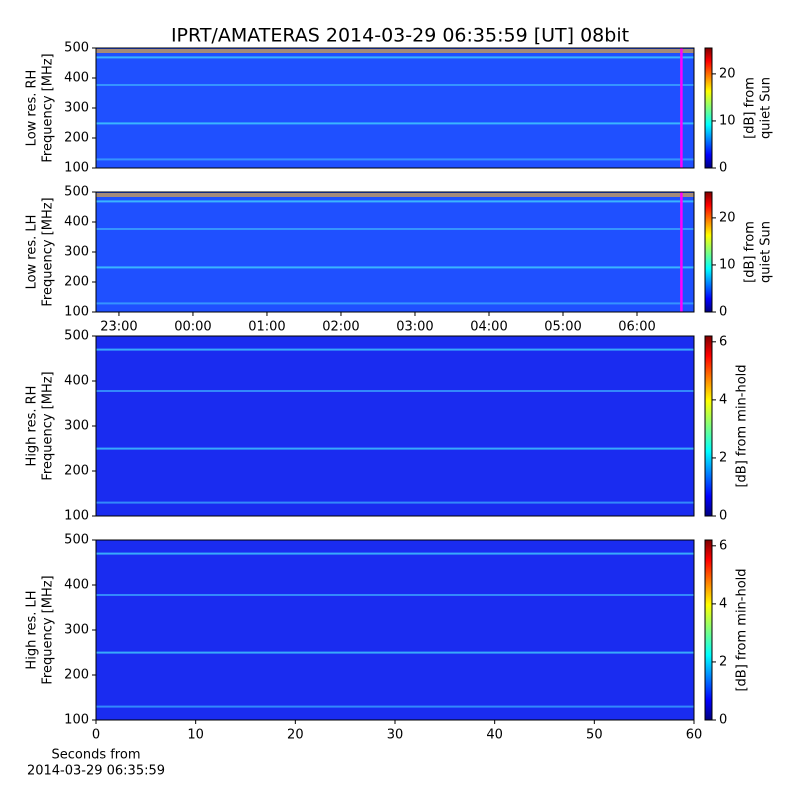 This screenshot has height=804, width=800. I want to click on x-tick-label: 20, so click(295, 735).